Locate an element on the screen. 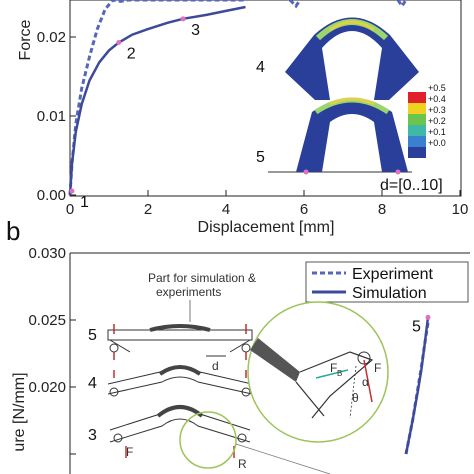  force-F-label: F is located at coordinates (129, 452).